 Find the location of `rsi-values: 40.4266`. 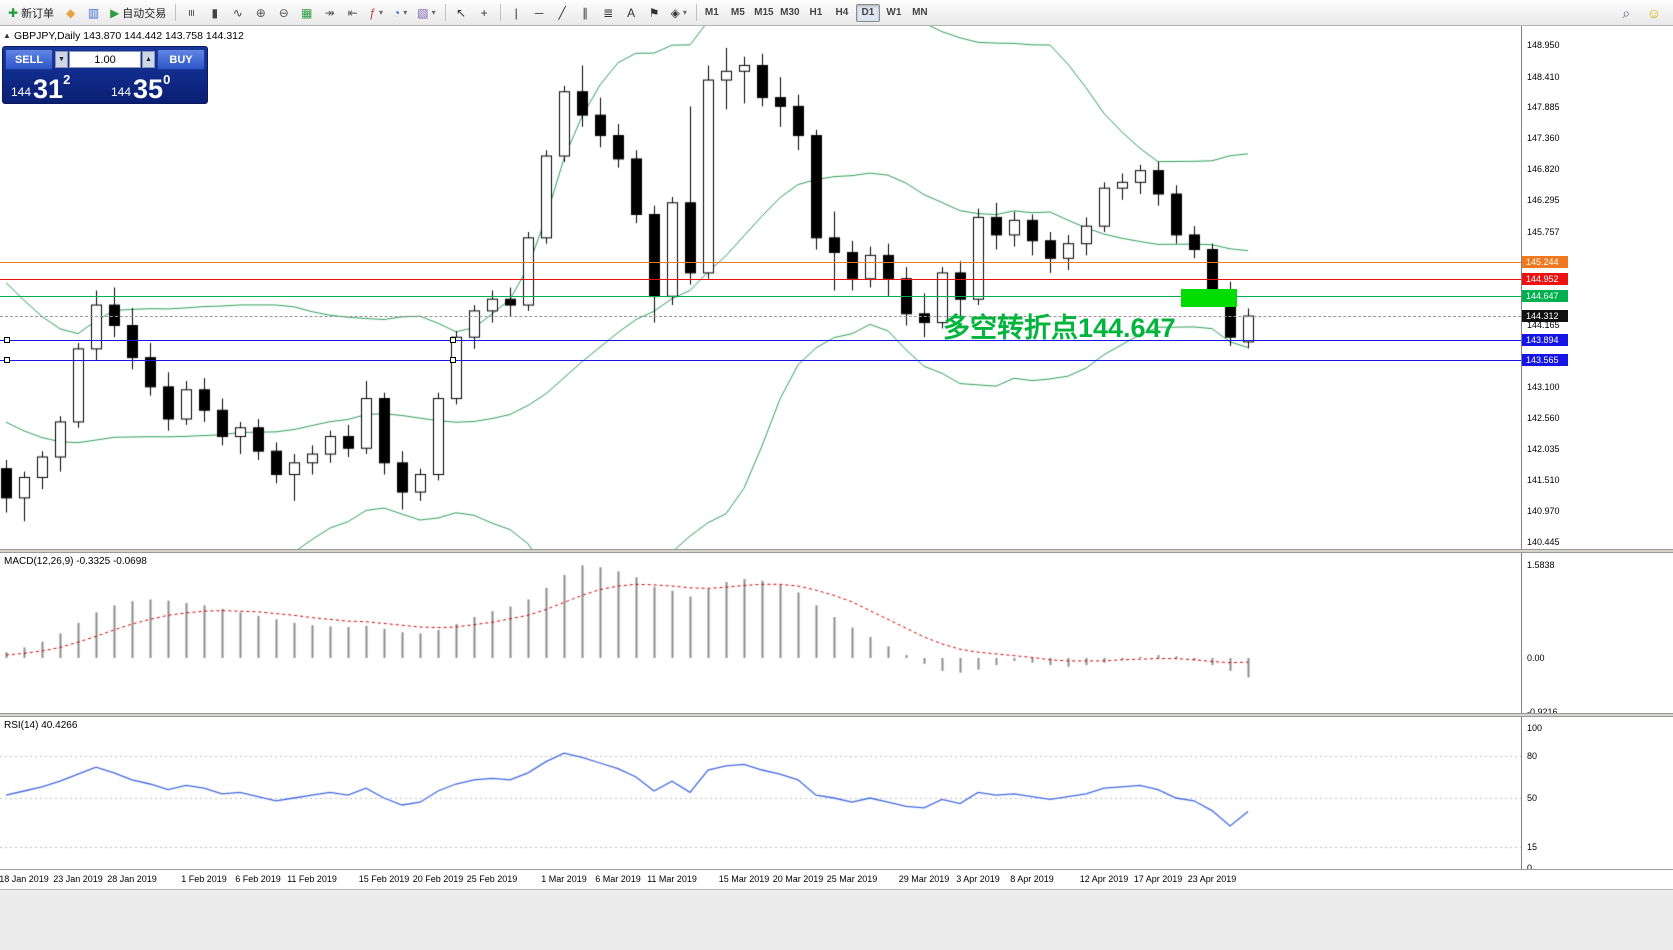

rsi-values: 40.4266 is located at coordinates (59, 725).